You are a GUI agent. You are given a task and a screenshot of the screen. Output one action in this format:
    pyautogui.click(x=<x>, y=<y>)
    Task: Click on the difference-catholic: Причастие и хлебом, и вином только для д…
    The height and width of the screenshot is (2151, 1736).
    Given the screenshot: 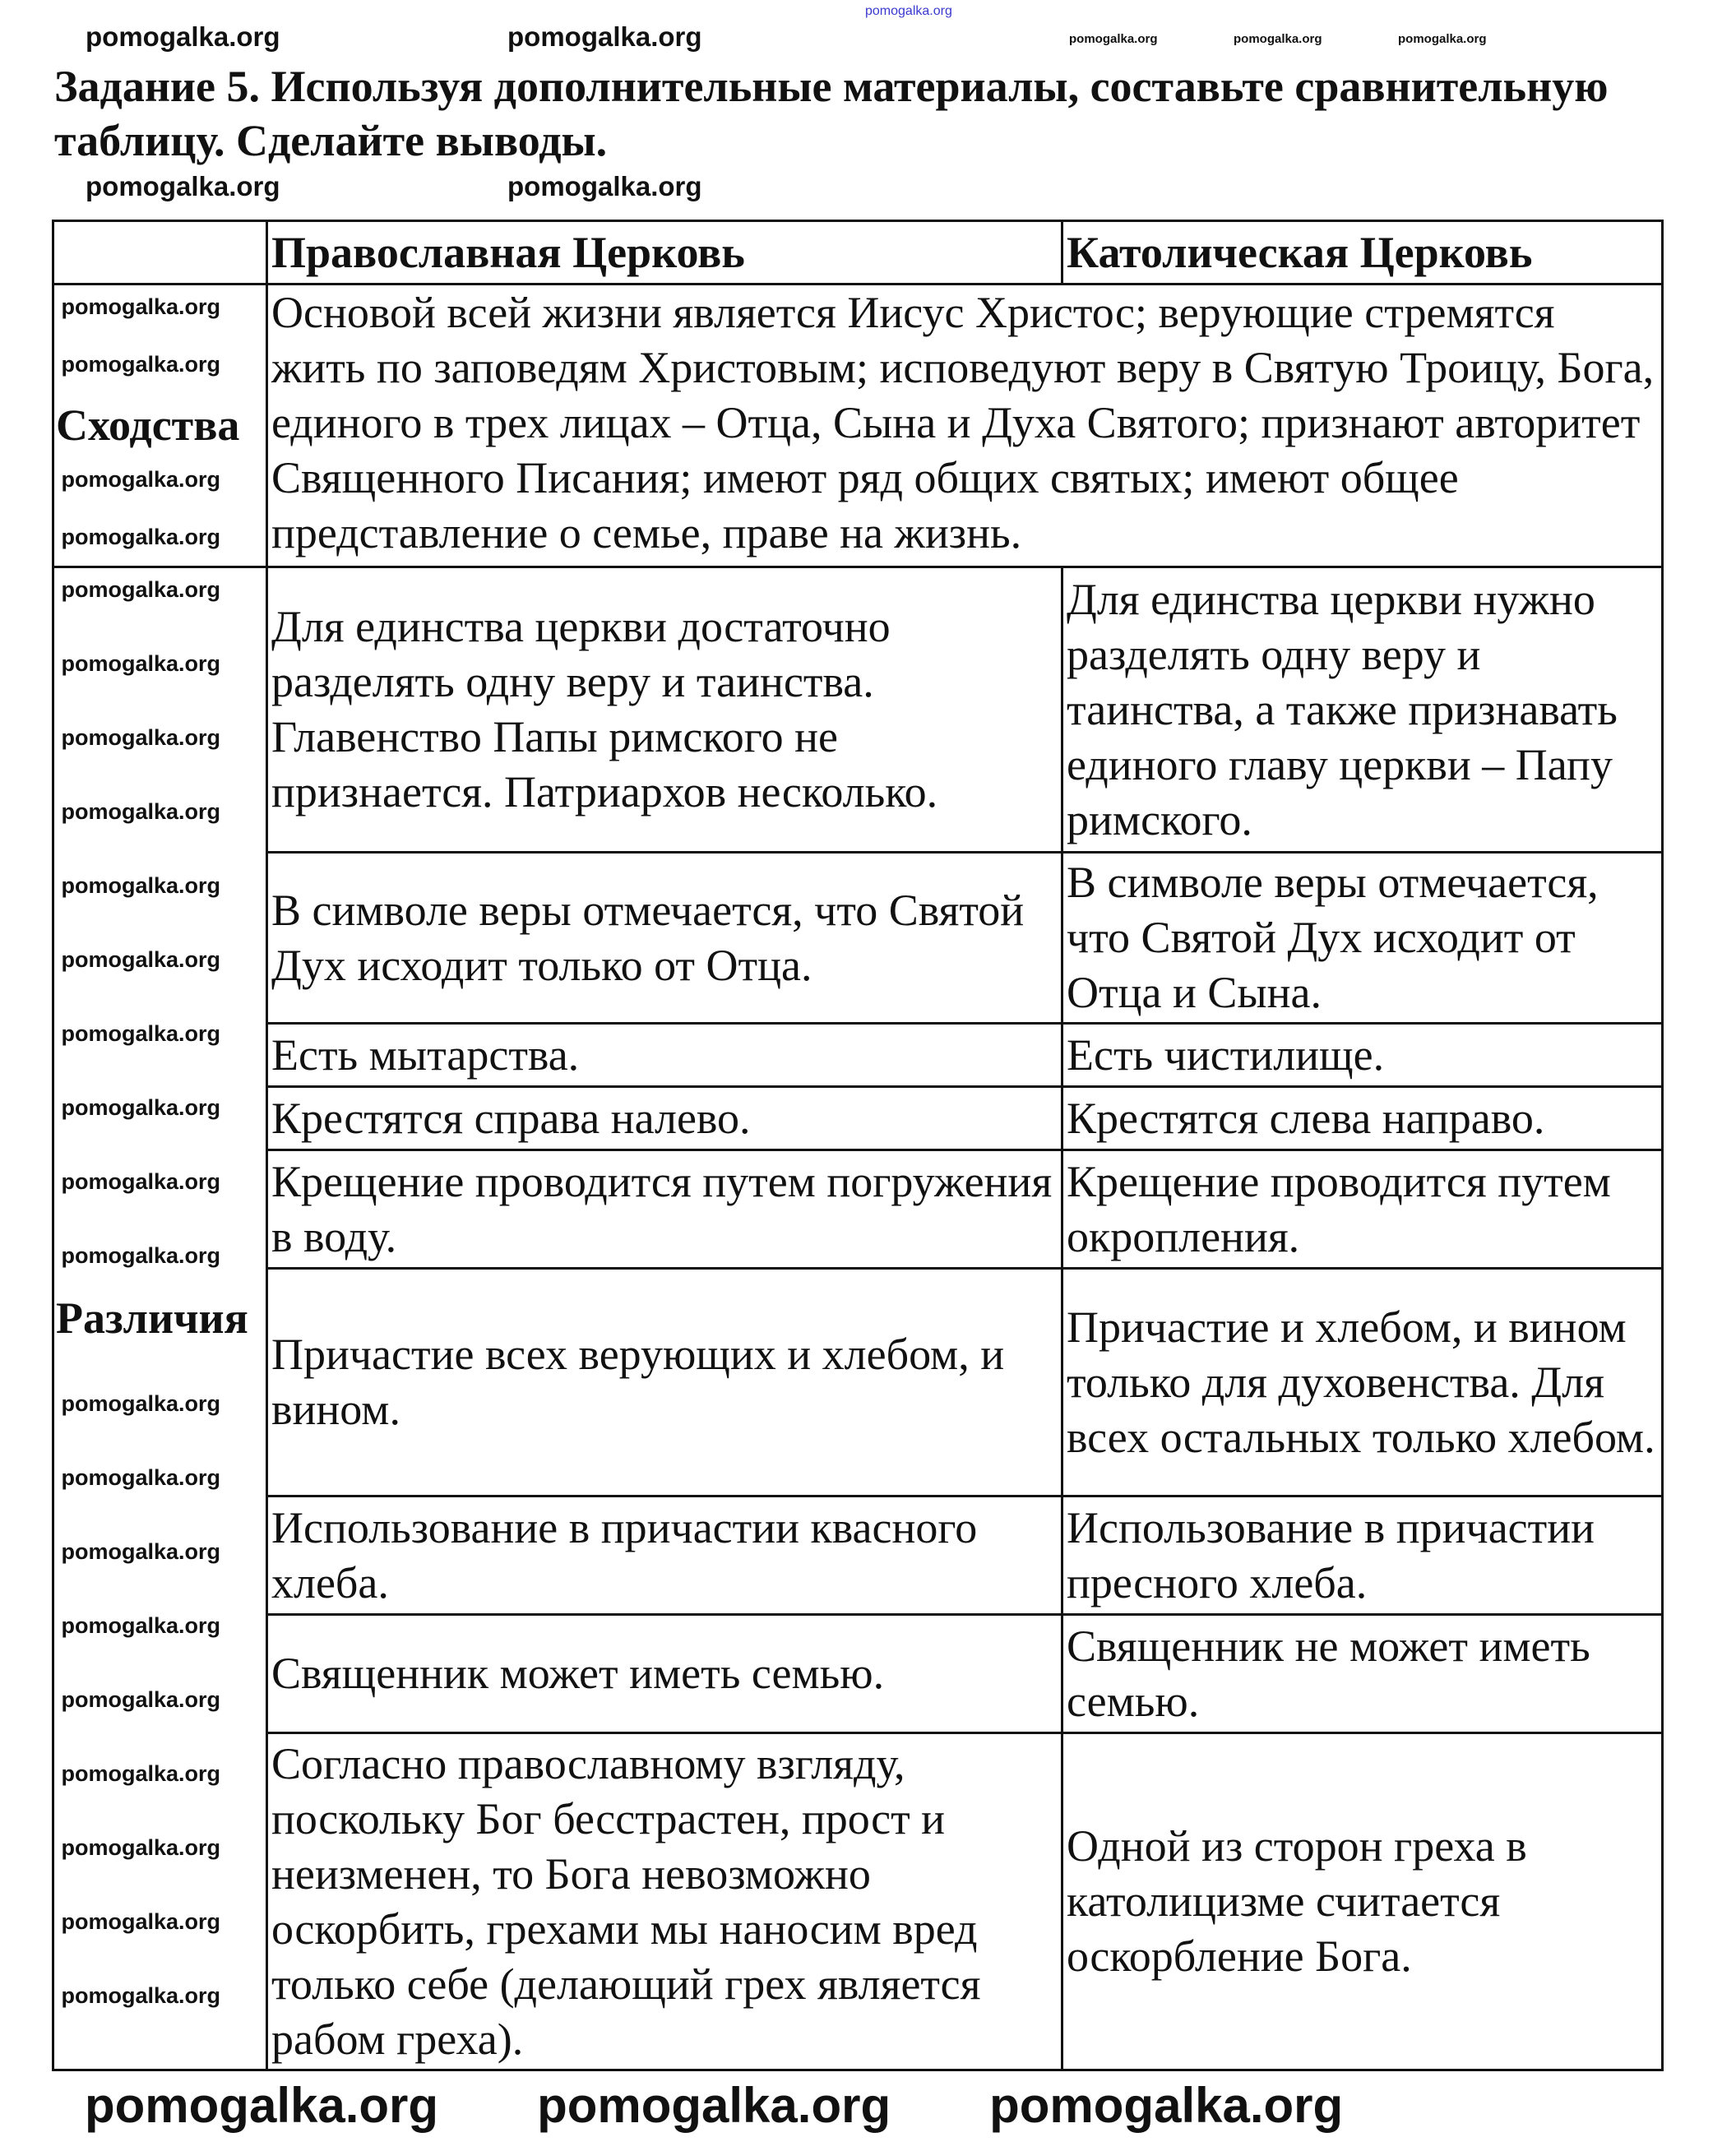 What is the action you would take?
    pyautogui.click(x=1362, y=1382)
    